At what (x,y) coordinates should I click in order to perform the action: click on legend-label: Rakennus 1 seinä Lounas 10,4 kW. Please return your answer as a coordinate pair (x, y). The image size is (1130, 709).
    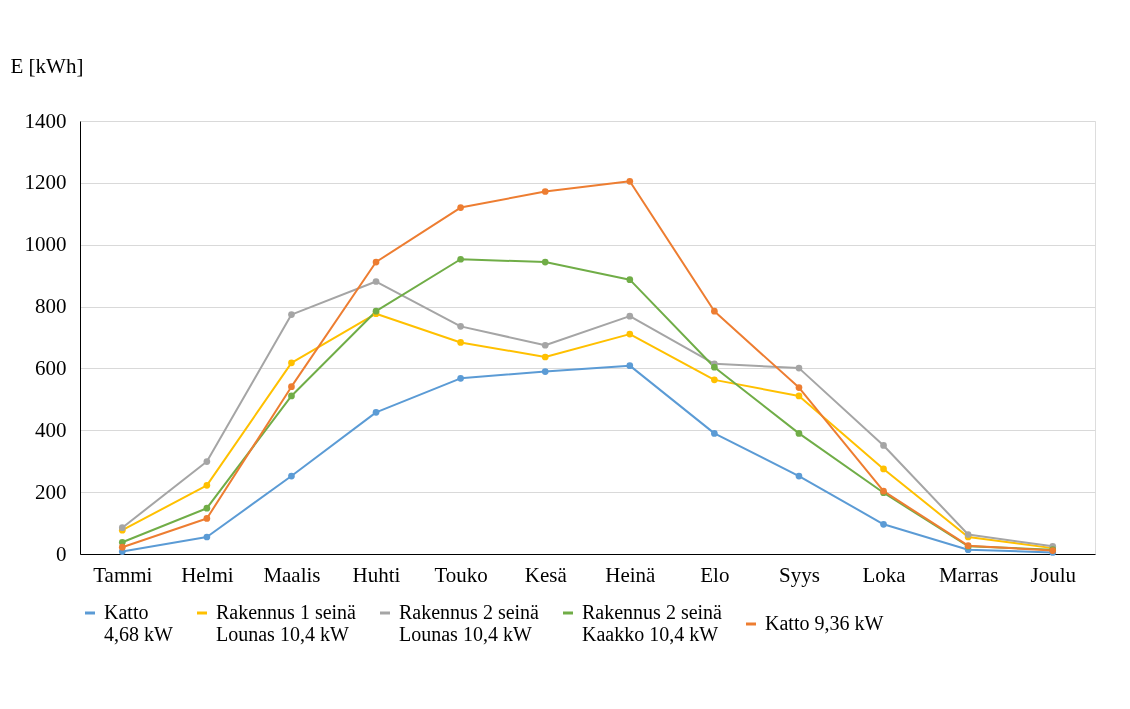
    Looking at the image, I should click on (286, 623).